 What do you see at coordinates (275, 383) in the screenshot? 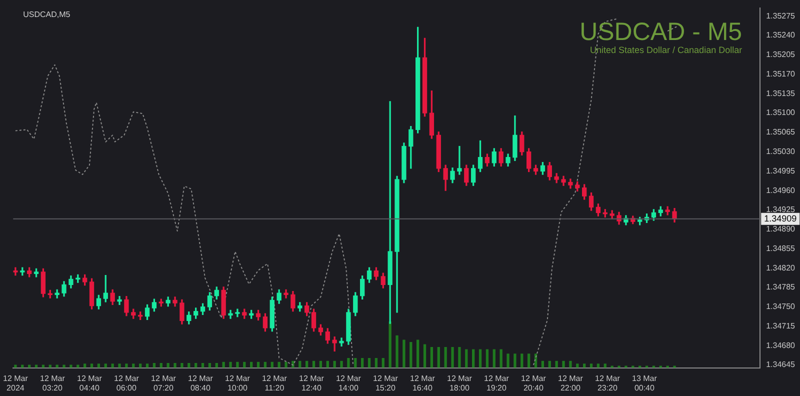
I see `x-tick-label: 12 Mar 11:20` at bounding box center [275, 383].